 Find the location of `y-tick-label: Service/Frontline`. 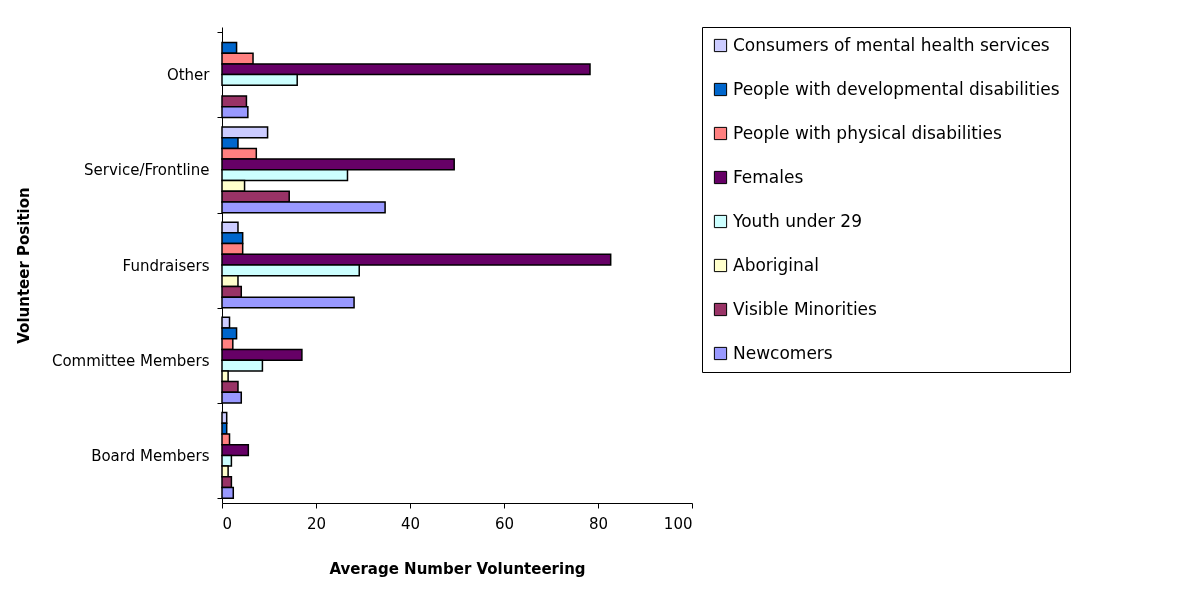

y-tick-label: Service/Frontline is located at coordinates (146, 170).